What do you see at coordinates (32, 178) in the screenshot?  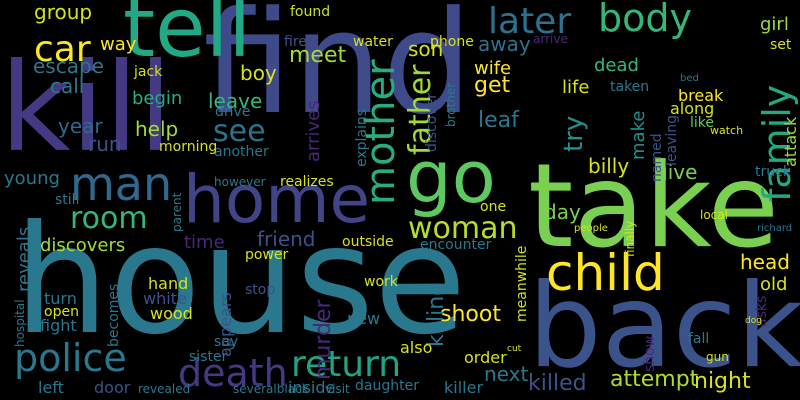 I see `word: young` at bounding box center [32, 178].